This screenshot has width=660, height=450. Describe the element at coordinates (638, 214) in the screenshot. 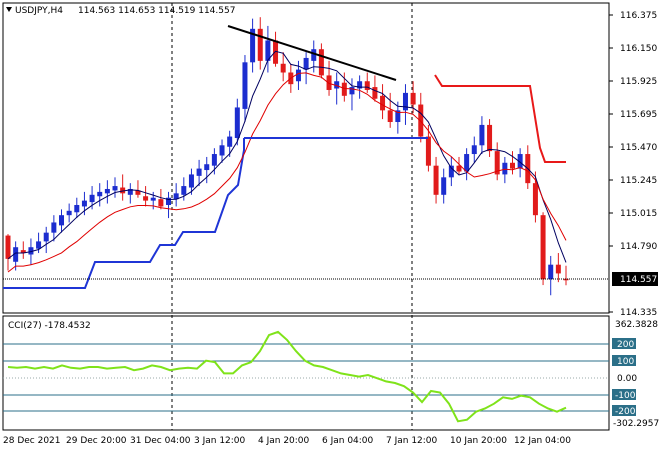

I see `price-tick: 115.015` at that location.